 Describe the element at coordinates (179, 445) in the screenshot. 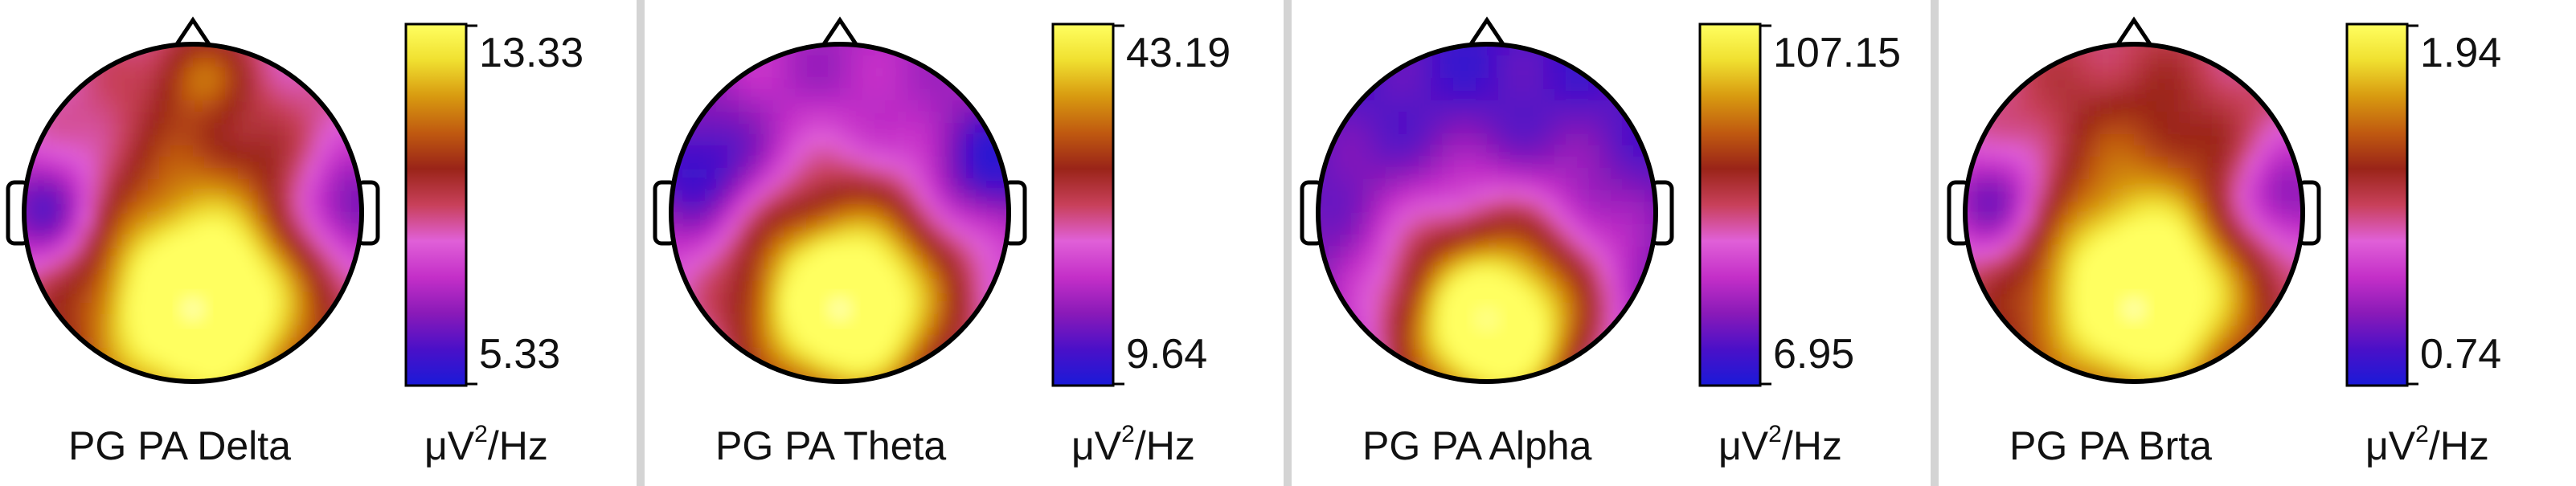

I see `panel-title: PG PA Delta` at that location.